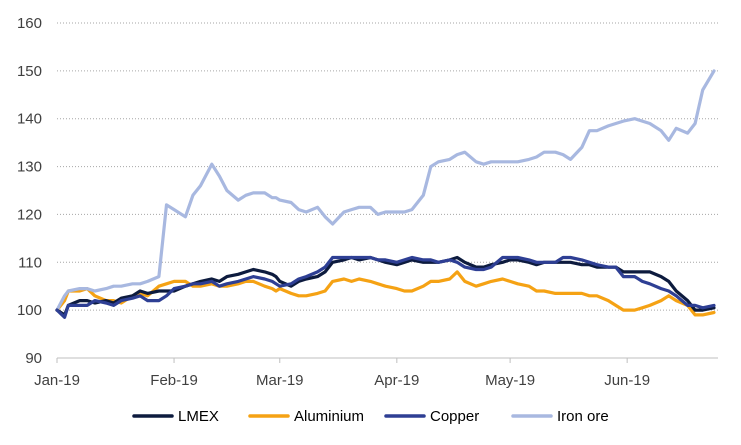 The image size is (741, 445). What do you see at coordinates (198, 416) in the screenshot?
I see `legend-label-lmex: LMEX` at bounding box center [198, 416].